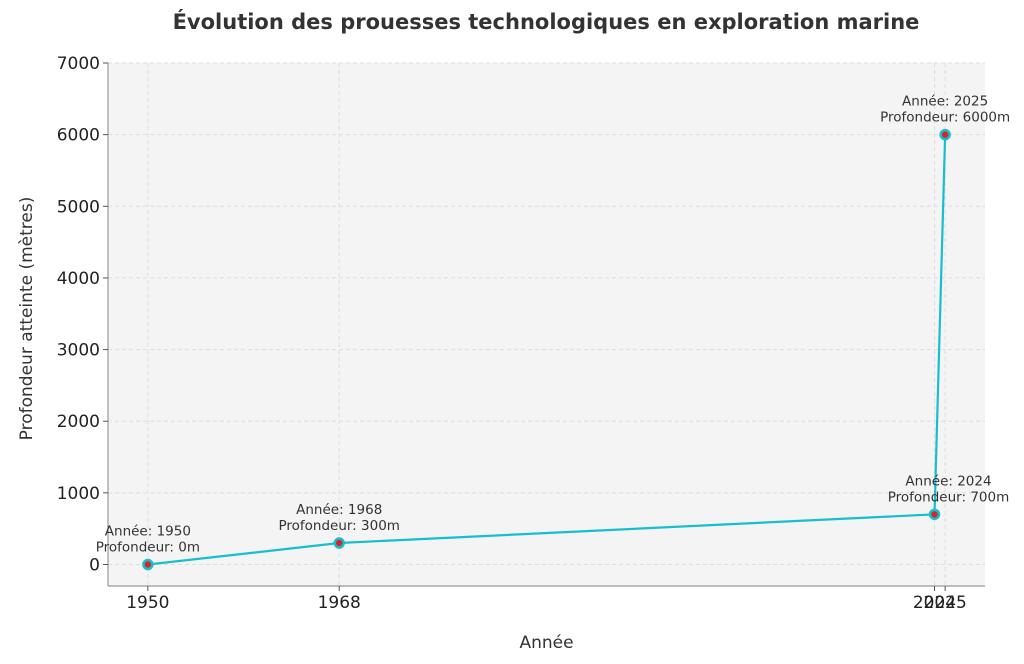 This screenshot has width=1024, height=664. What do you see at coordinates (945, 603) in the screenshot?
I see `x-tick-label: 2025` at bounding box center [945, 603].